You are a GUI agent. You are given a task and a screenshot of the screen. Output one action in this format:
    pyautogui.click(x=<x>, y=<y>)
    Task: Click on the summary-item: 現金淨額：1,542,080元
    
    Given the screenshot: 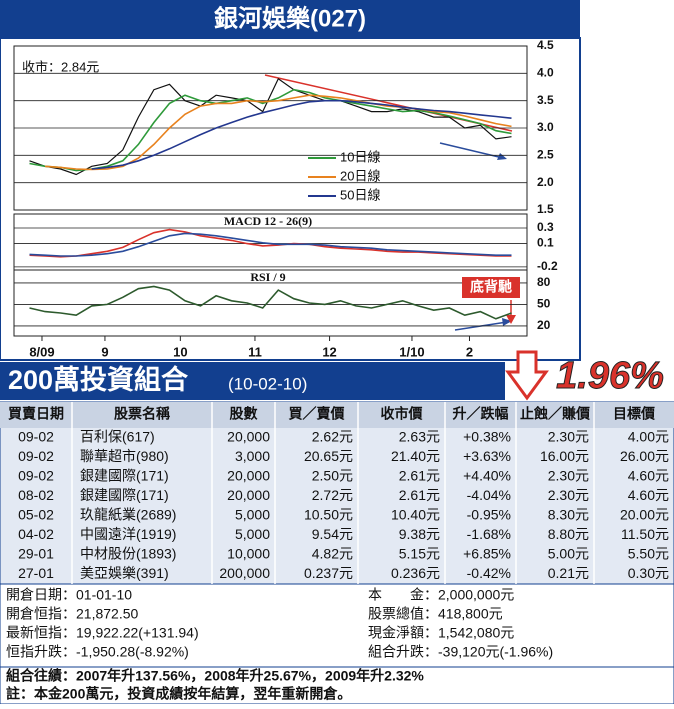 What is the action you would take?
    pyautogui.click(x=441, y=633)
    